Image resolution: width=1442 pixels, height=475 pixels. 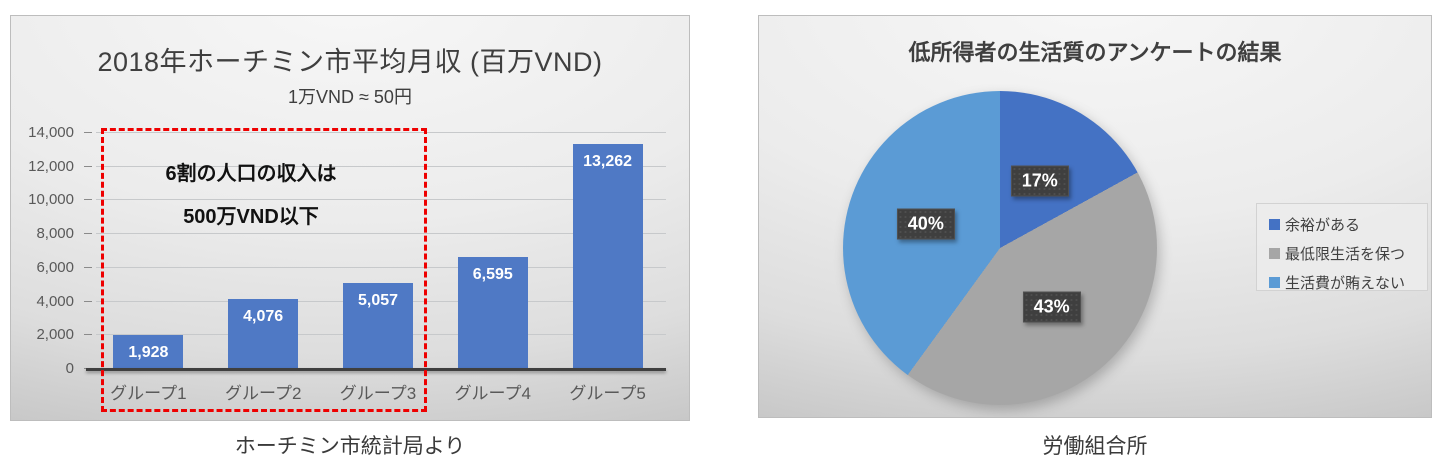 I want to click on y-axis-label: 2,000, so click(x=55, y=335).